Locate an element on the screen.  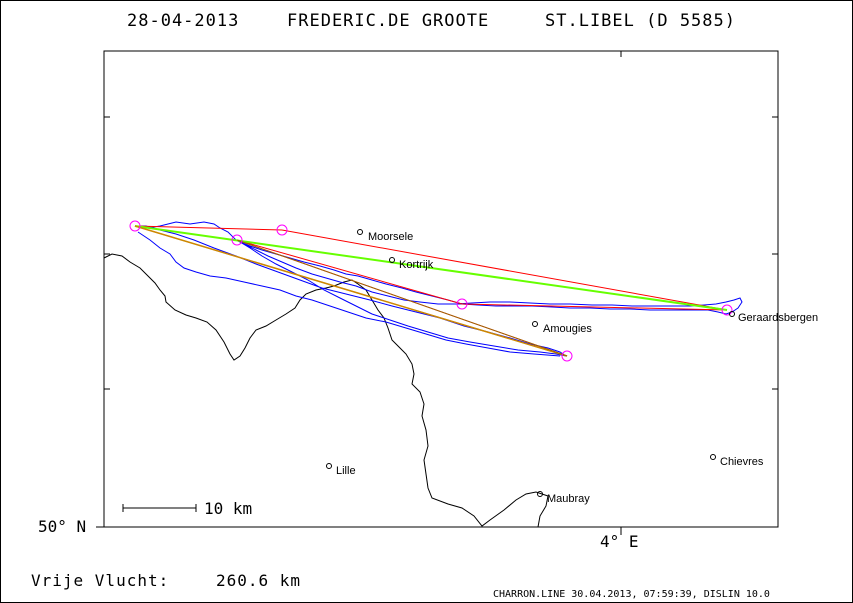
place-moorsele: Moorsele is located at coordinates (390, 237).